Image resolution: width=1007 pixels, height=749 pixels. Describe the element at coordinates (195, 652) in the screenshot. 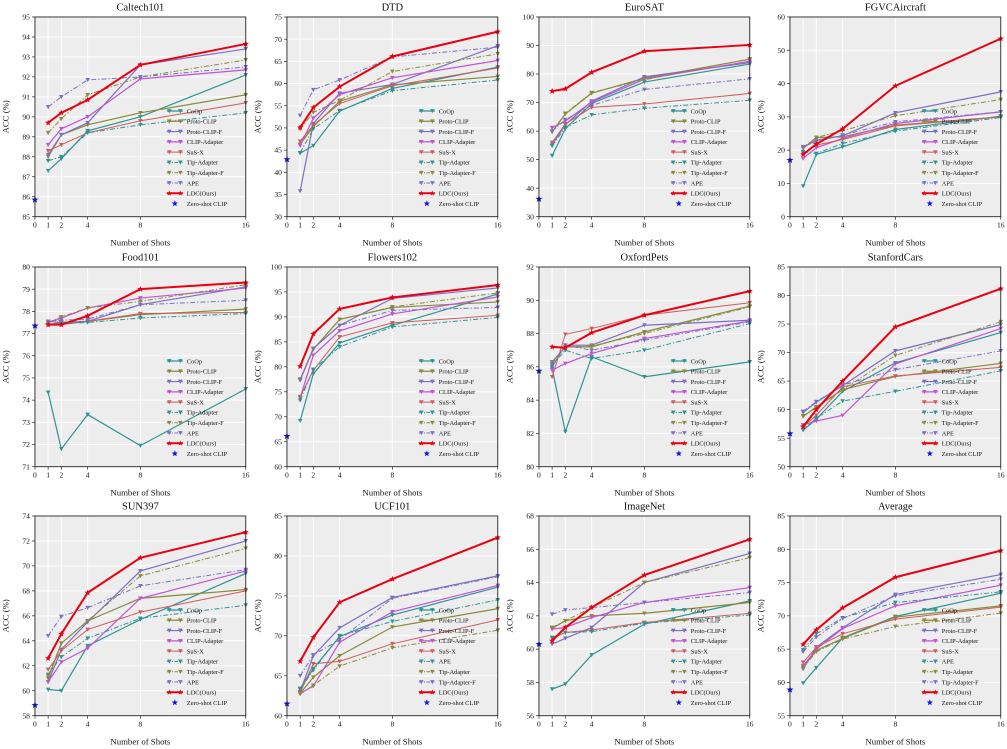

I see `legend-label: SuS-X` at that location.